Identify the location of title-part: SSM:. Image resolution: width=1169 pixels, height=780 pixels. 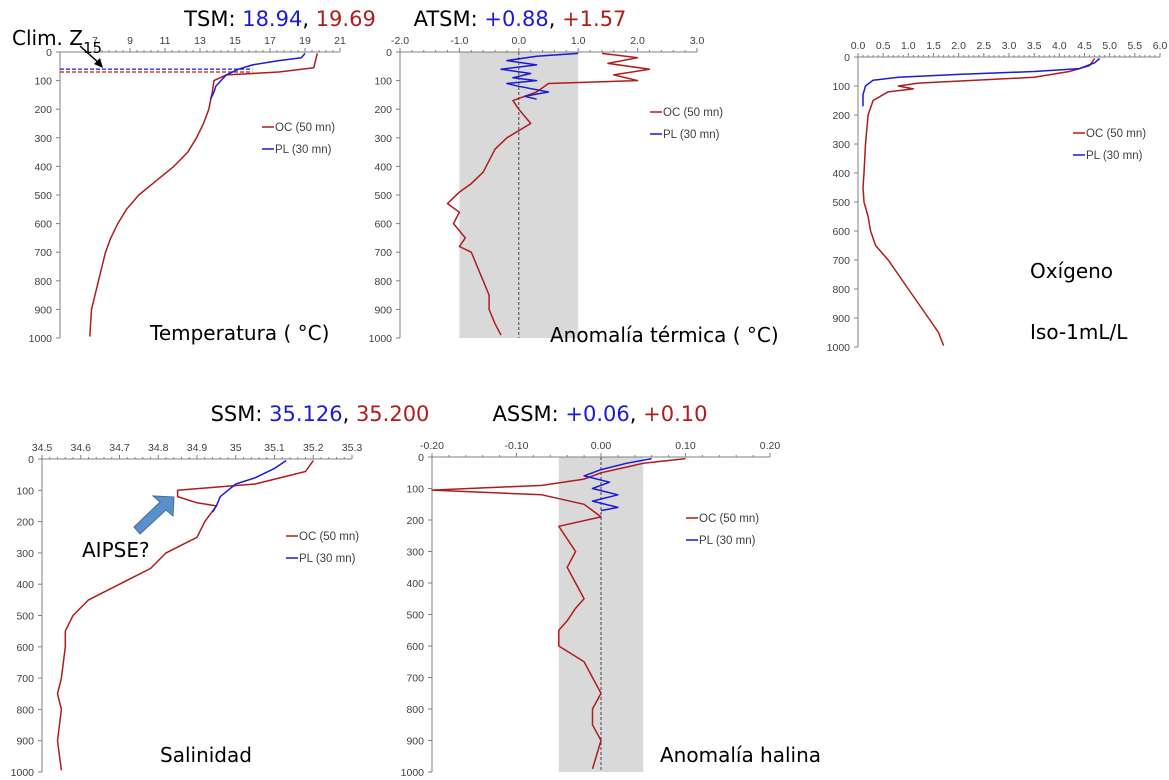
(240, 414).